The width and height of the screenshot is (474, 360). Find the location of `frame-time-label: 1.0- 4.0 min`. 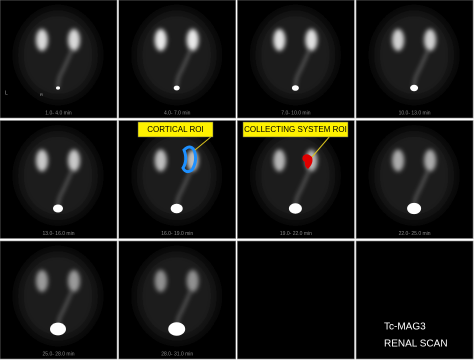

frame-time-label: 1.0- 4.0 min is located at coordinates (58, 113).